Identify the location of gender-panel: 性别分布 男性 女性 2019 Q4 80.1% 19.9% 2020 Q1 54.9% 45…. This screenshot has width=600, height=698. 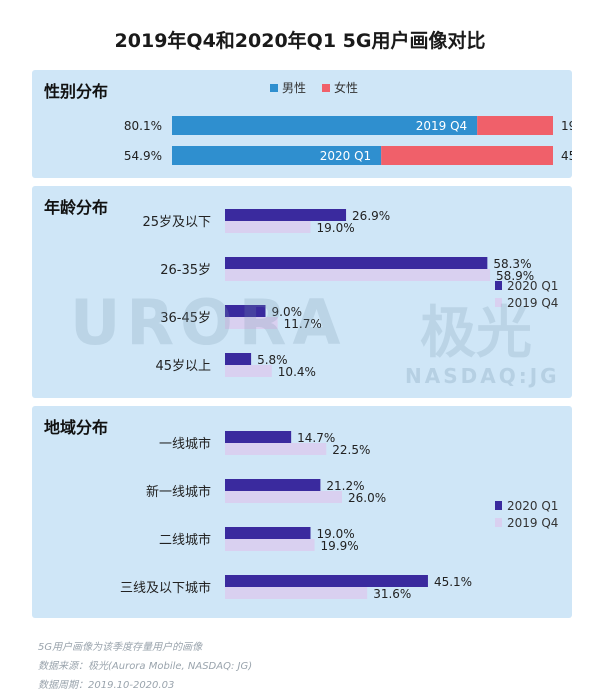
(302, 124).